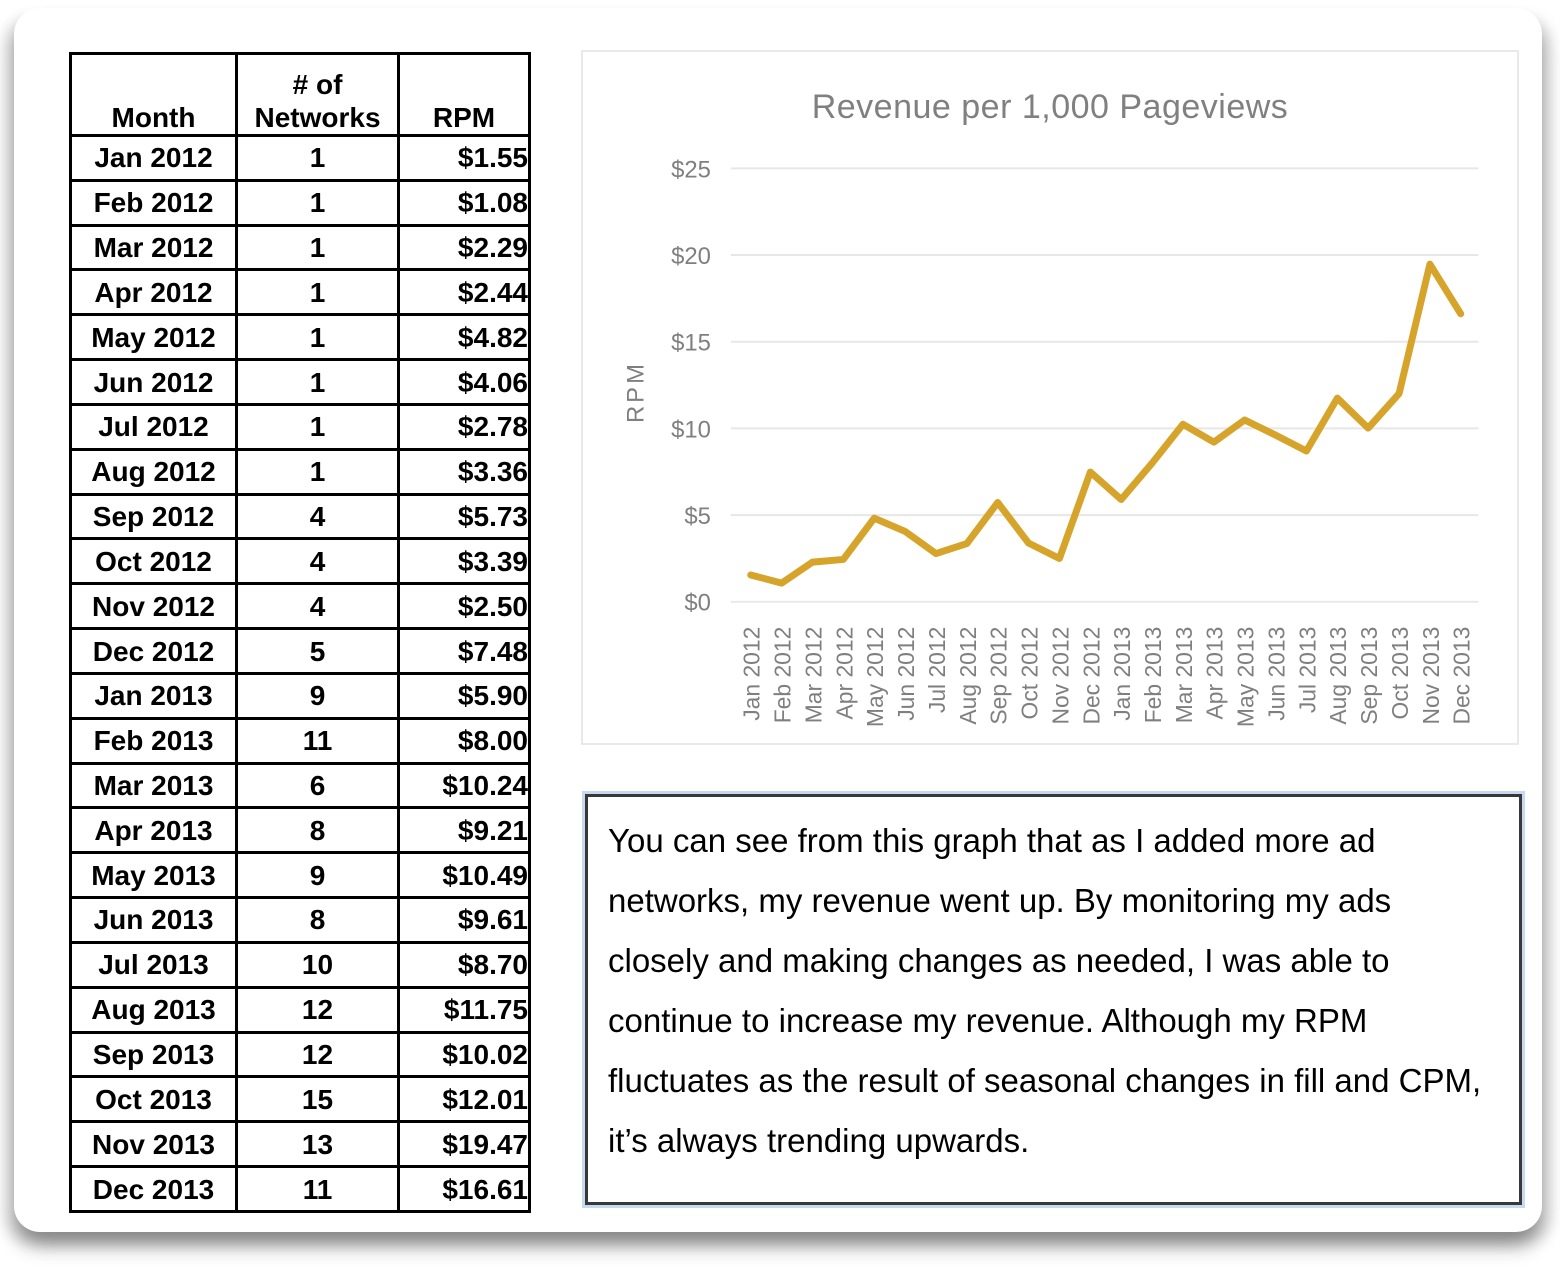  I want to click on cell-month: Dec 2013, so click(153, 1189).